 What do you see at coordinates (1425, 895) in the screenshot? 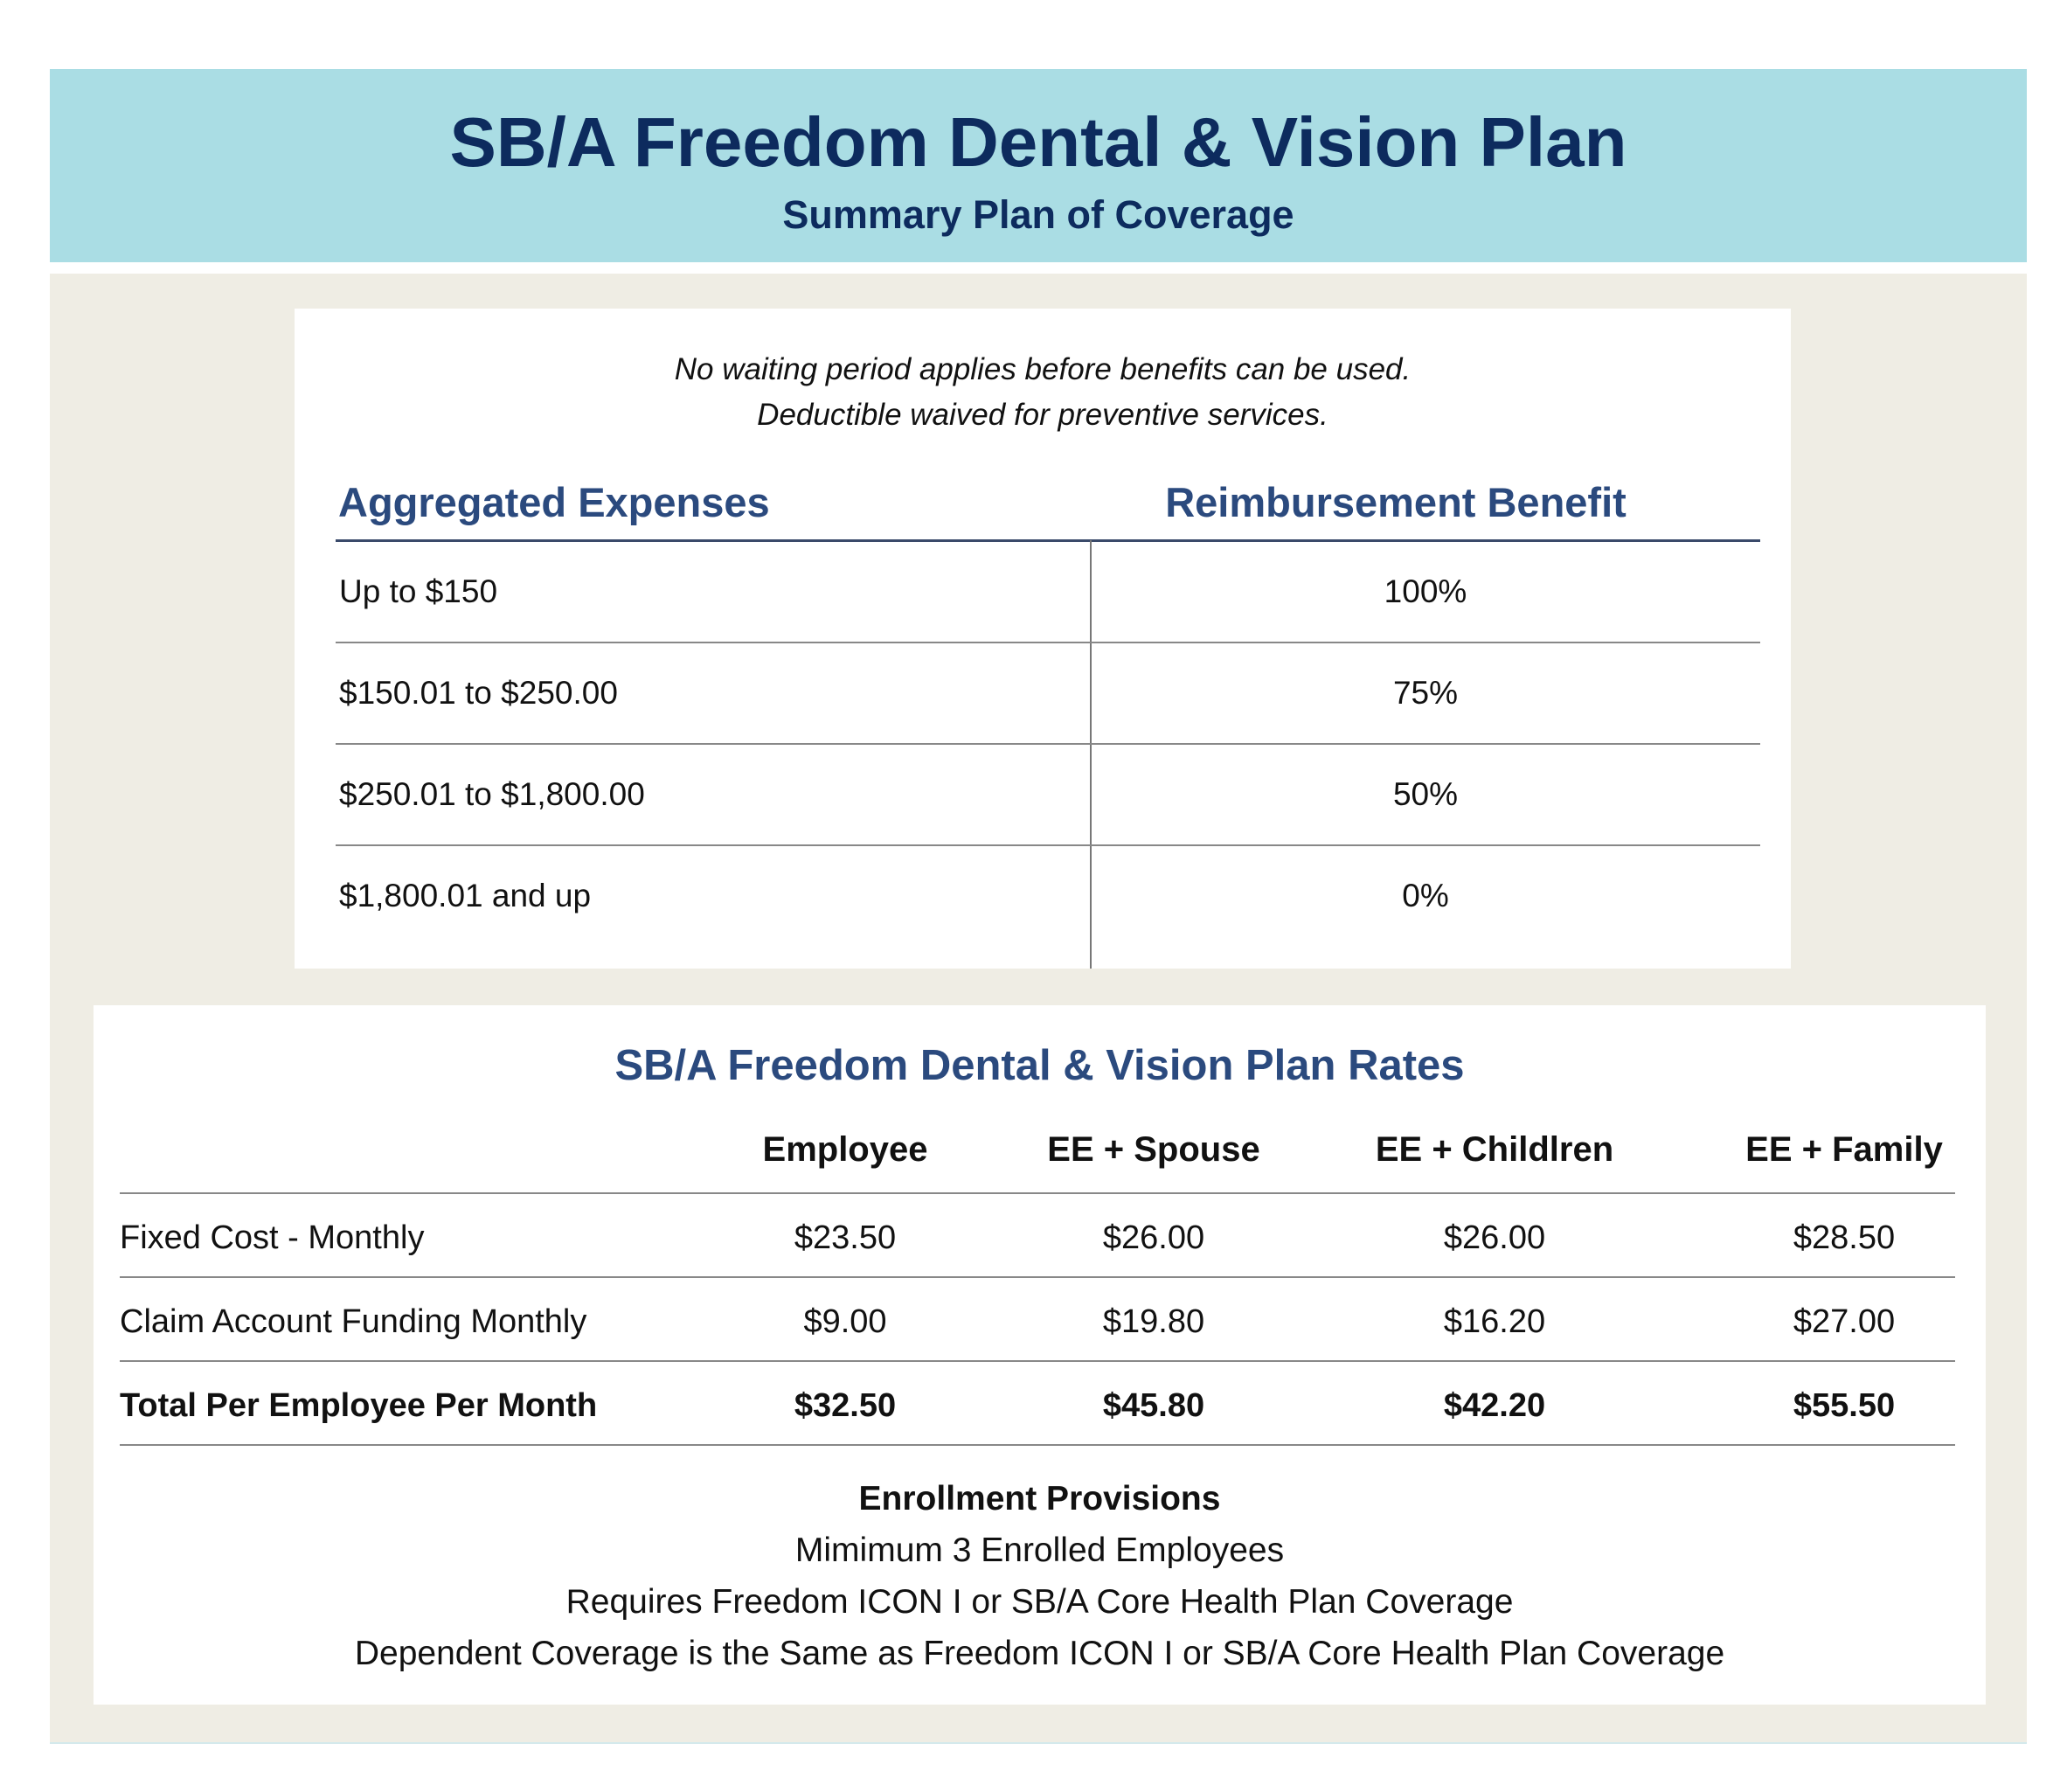
I see `benefit-cell: 0%` at bounding box center [1425, 895].